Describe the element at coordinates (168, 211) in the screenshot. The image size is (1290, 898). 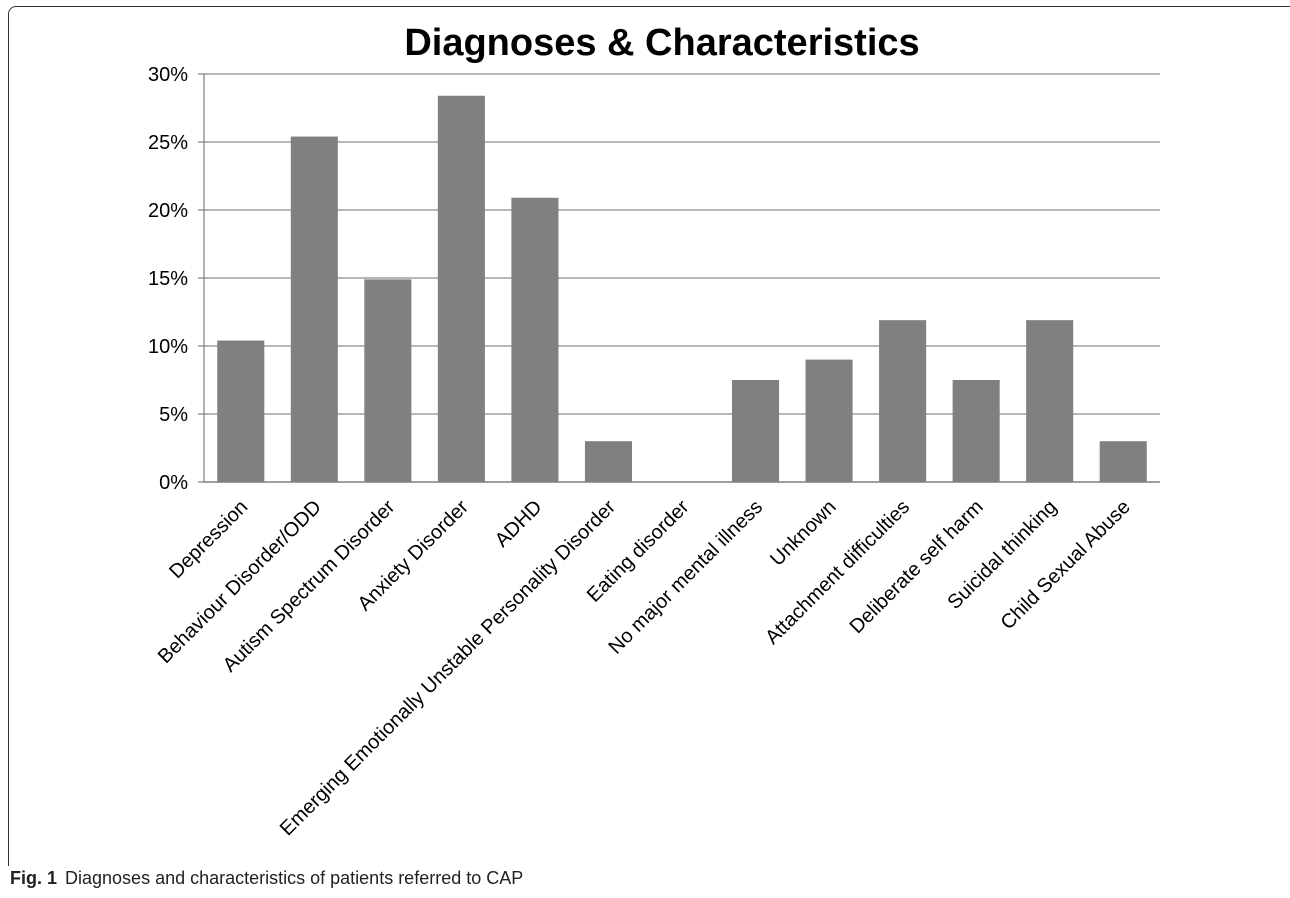
I see `y-tick-label: 20%` at that location.